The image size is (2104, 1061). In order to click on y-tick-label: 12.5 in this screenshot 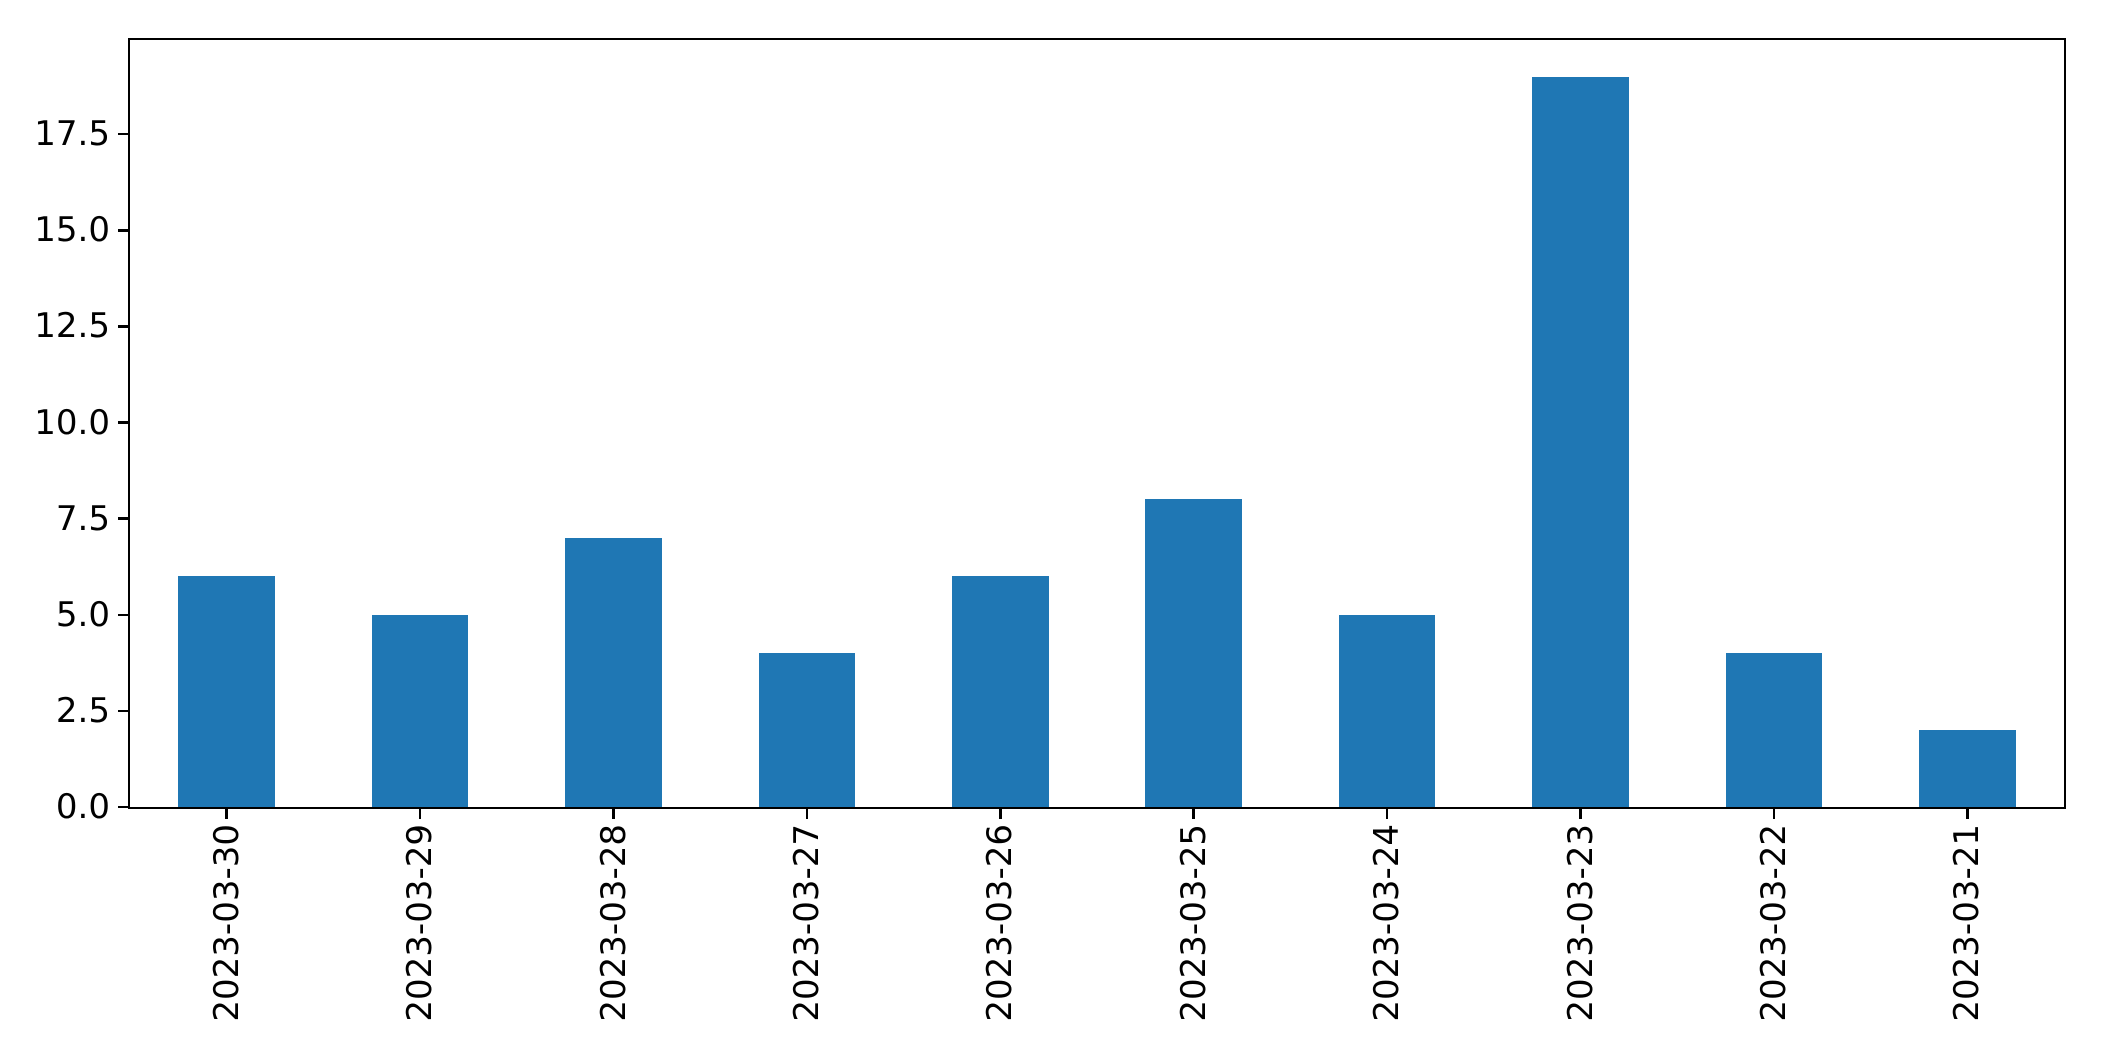, I will do `click(72, 326)`.